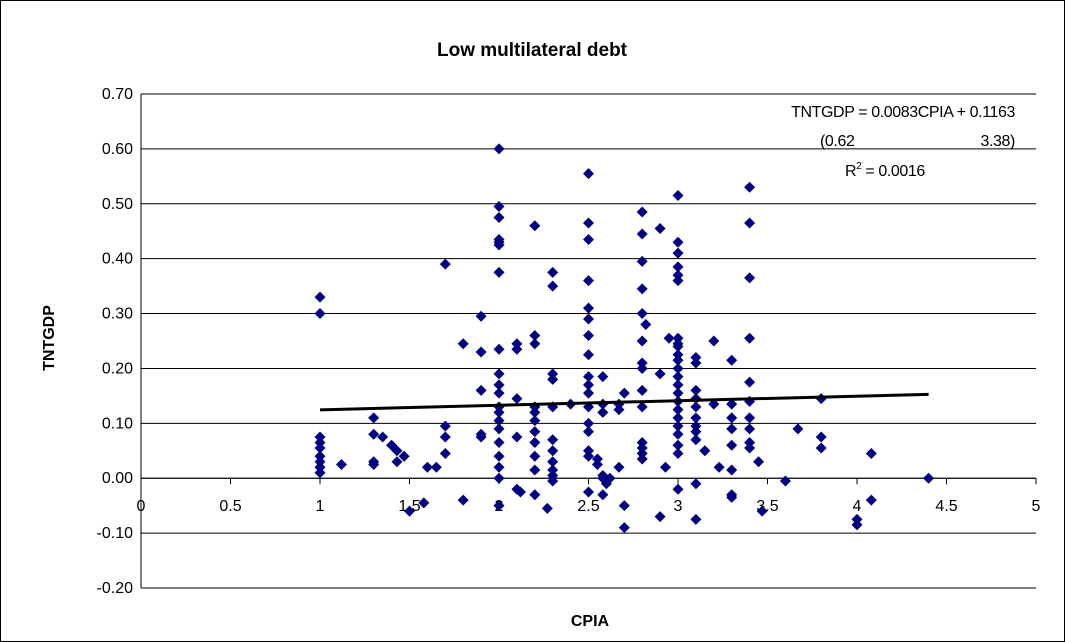 The image size is (1065, 642). What do you see at coordinates (117, 149) in the screenshot?
I see `y-tick-label: 0.60` at bounding box center [117, 149].